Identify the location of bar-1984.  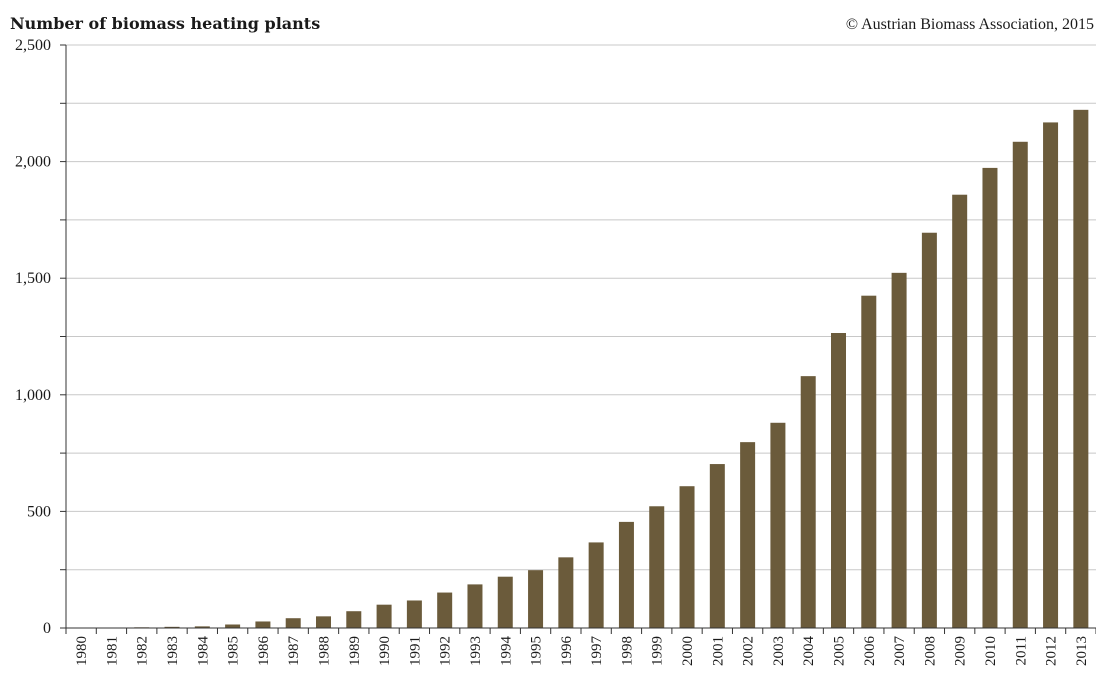
(202, 627).